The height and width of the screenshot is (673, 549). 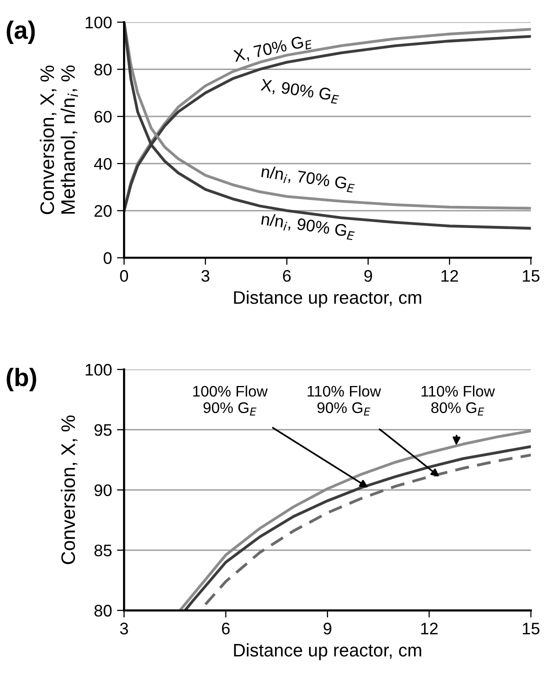 What do you see at coordinates (458, 400) in the screenshot?
I see `annotation: 110% Flow 80% G$_{E}$` at bounding box center [458, 400].